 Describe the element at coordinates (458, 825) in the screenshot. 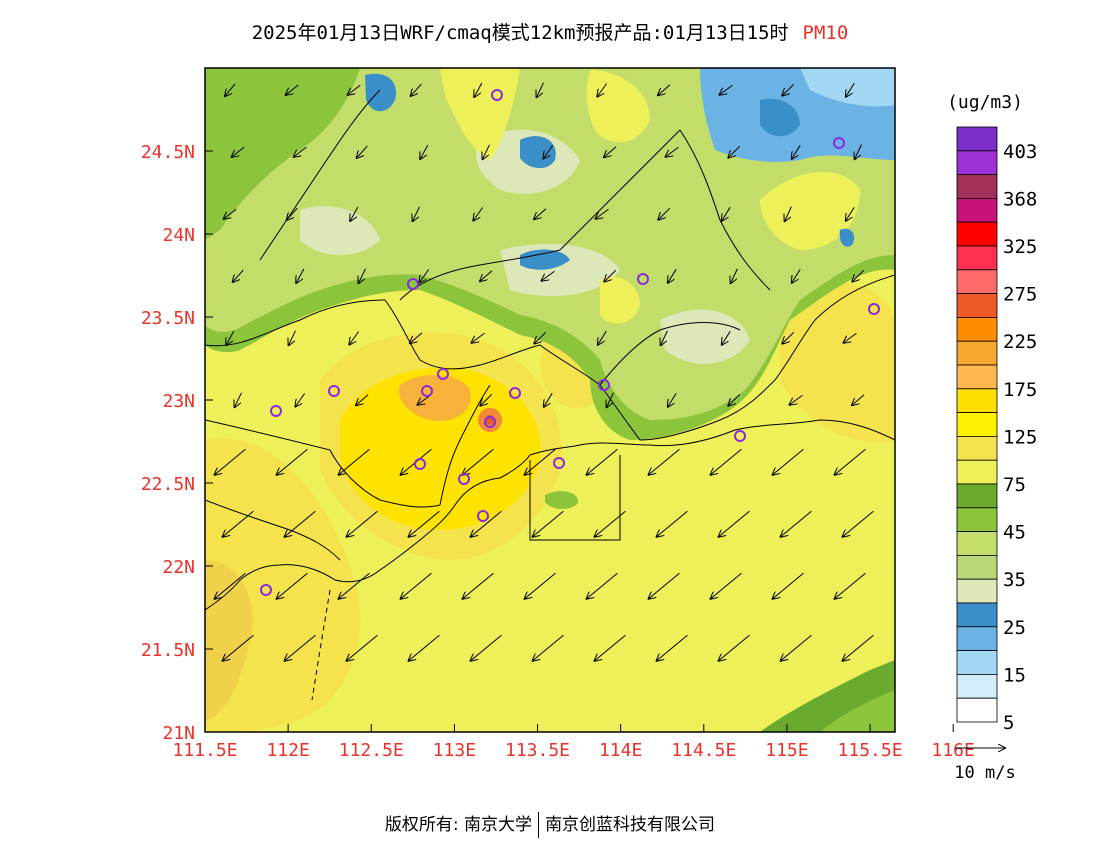

I see `footer-left: 版权所有: 南京大学` at that location.